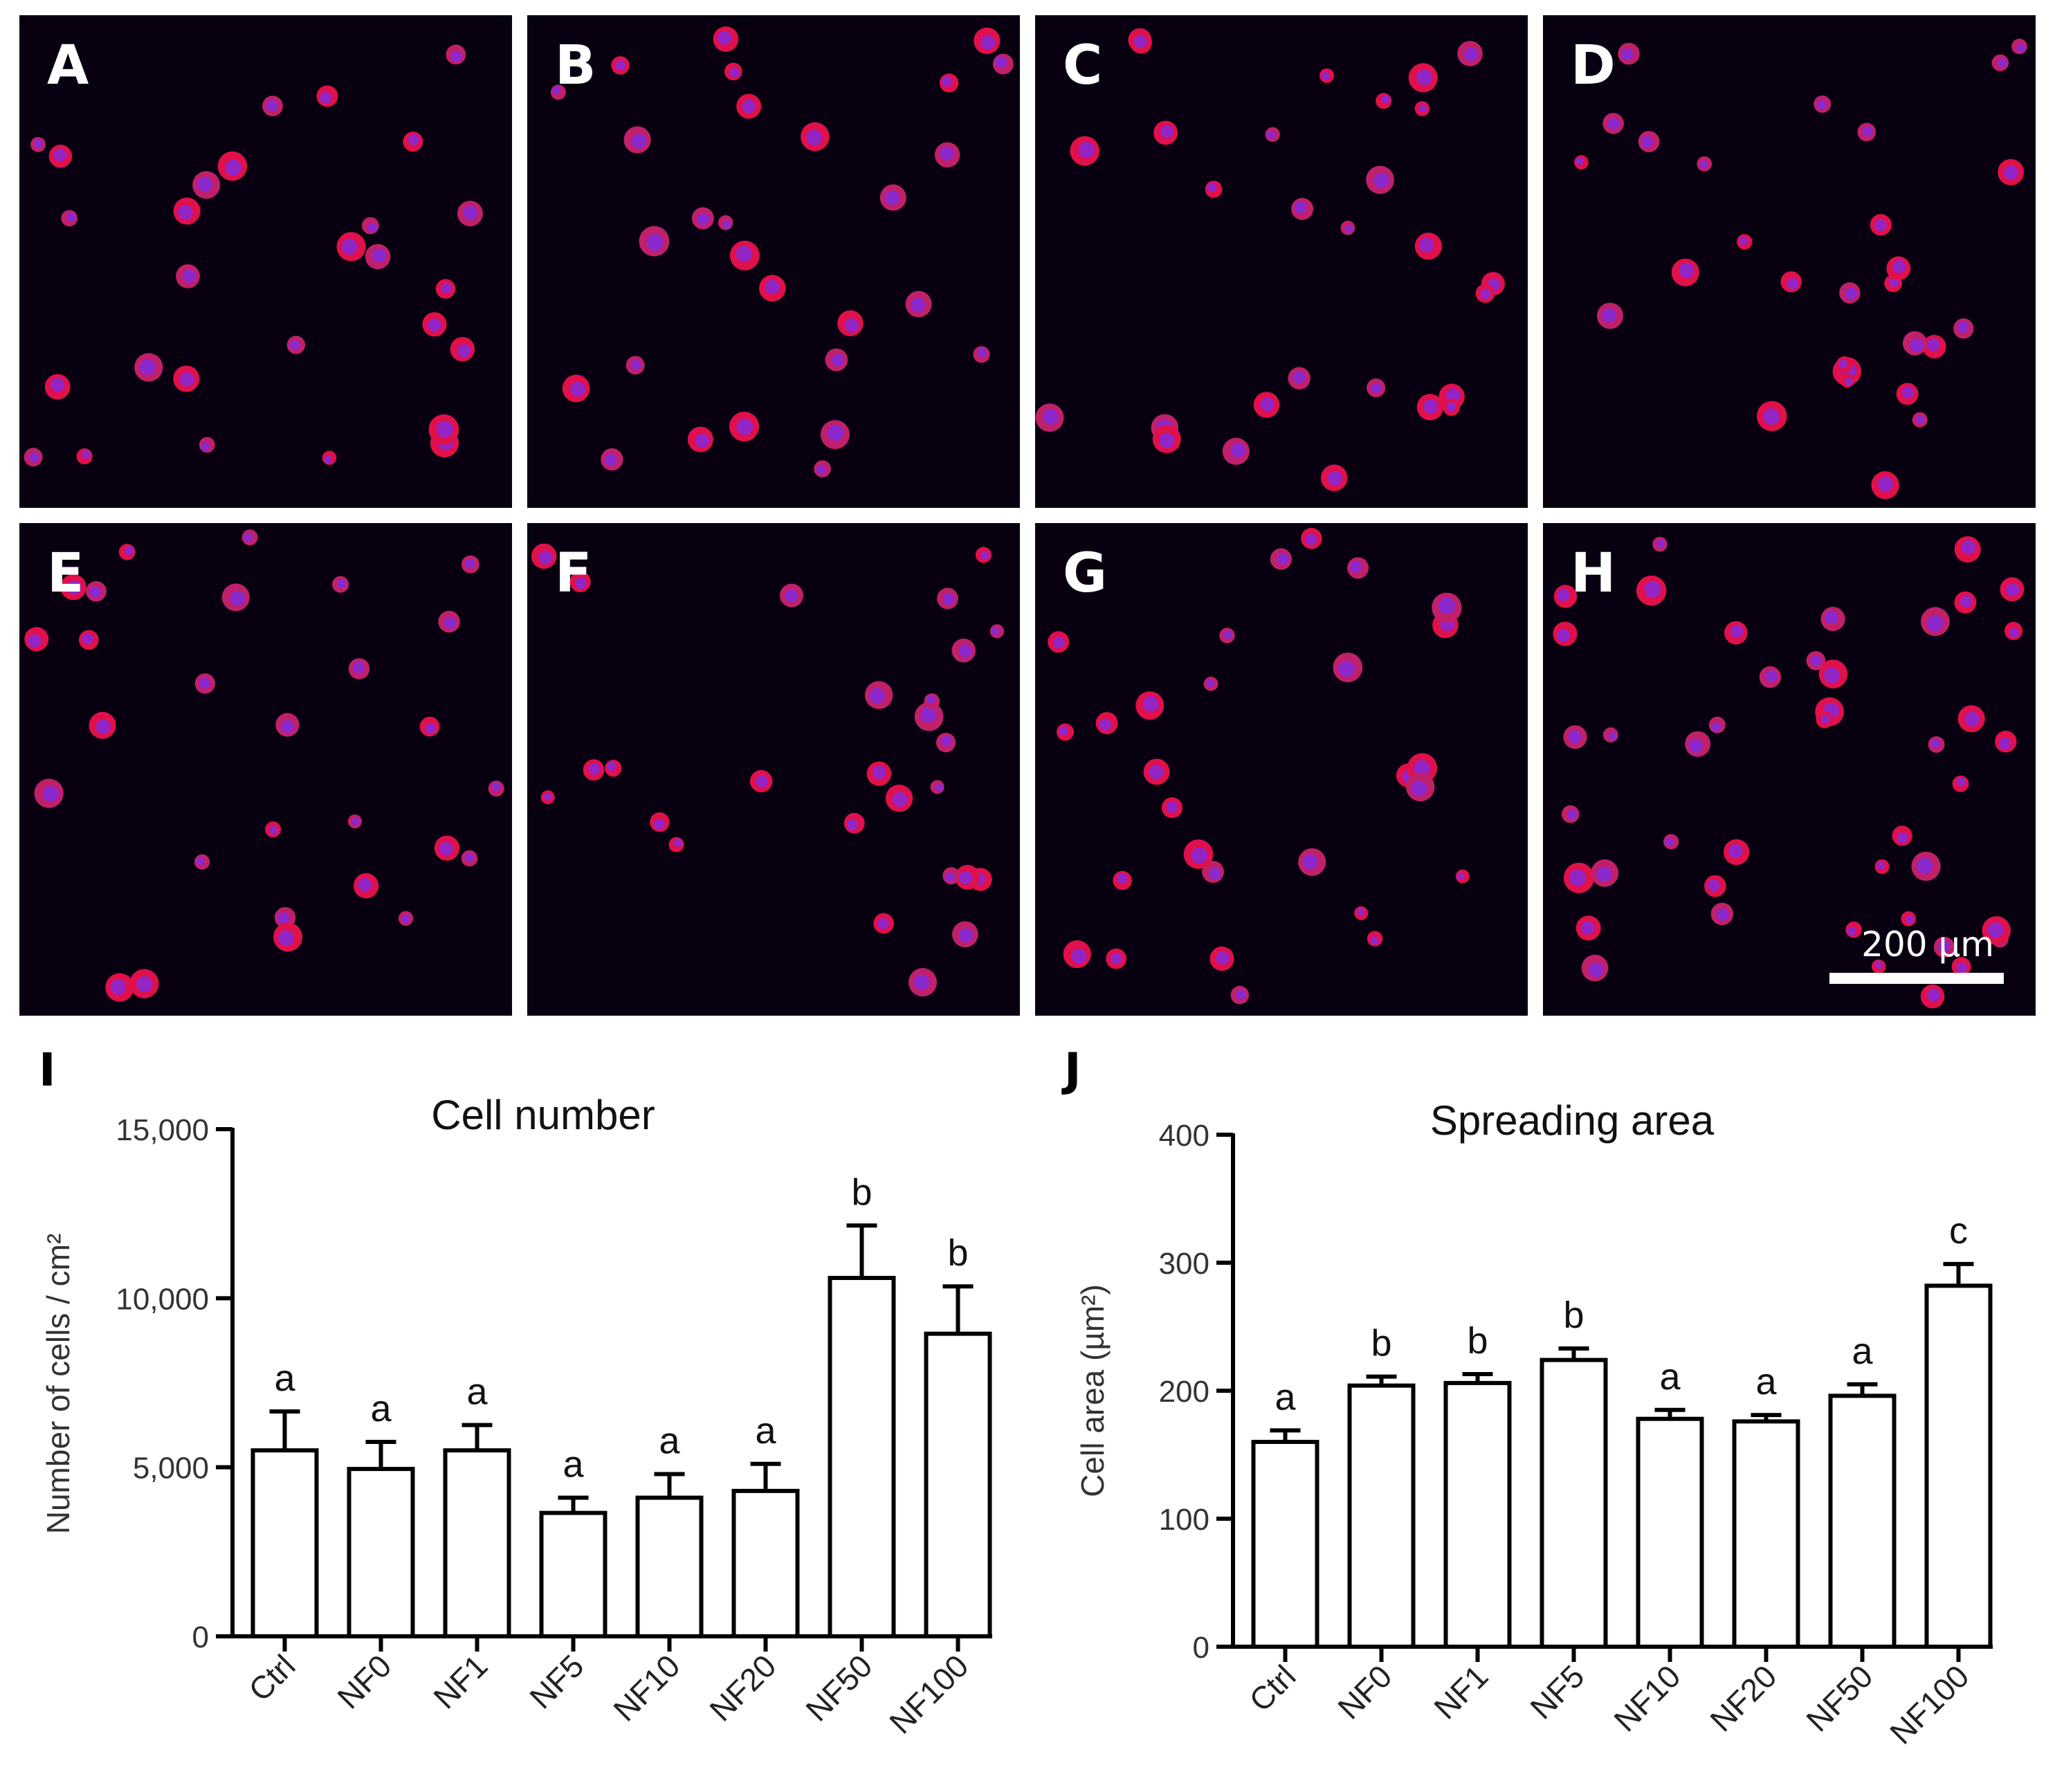  I want to click on bar-nf20, so click(1766, 1534).